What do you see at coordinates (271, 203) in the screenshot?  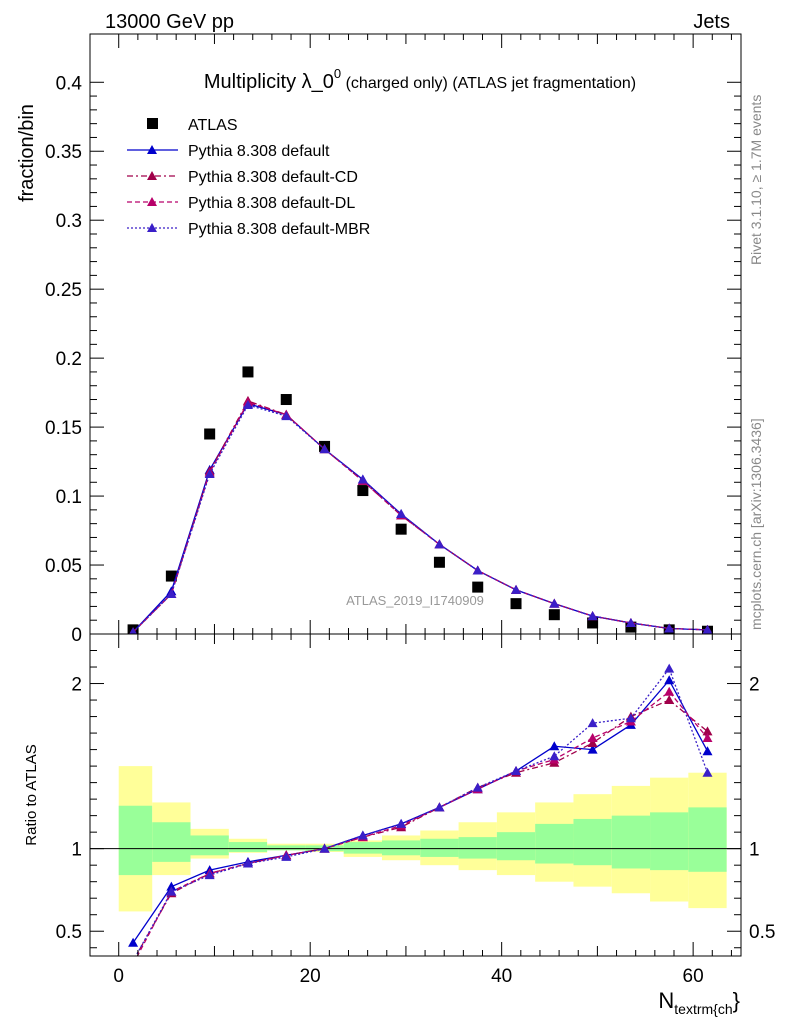 I see `legend-label-3: Pythia 8.308 default-DL` at bounding box center [271, 203].